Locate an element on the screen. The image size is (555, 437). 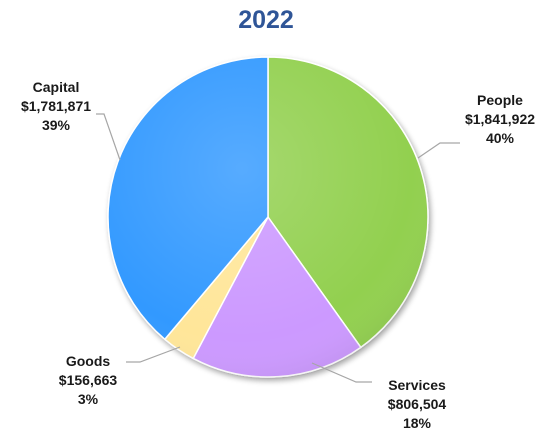
slice-label-people-percent-label: 40% is located at coordinates (500, 138).